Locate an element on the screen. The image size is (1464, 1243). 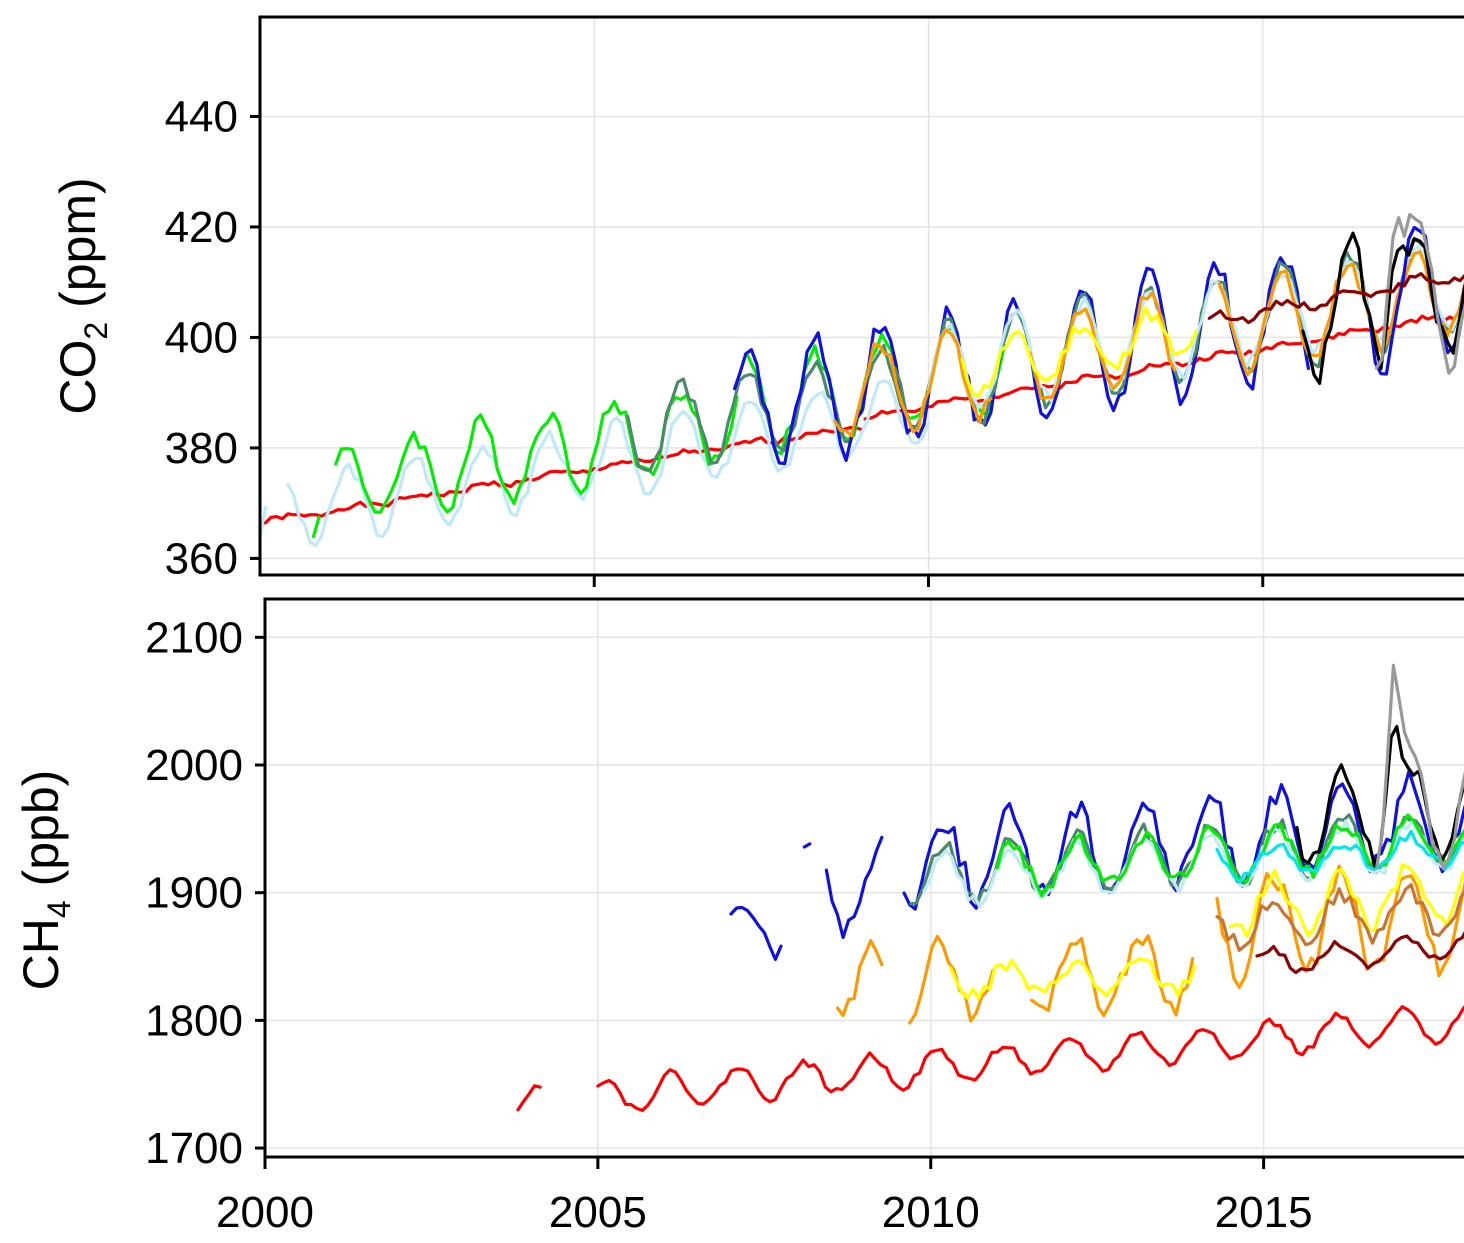
ch4-y-tick-label: 1700 is located at coordinates (194, 1148).